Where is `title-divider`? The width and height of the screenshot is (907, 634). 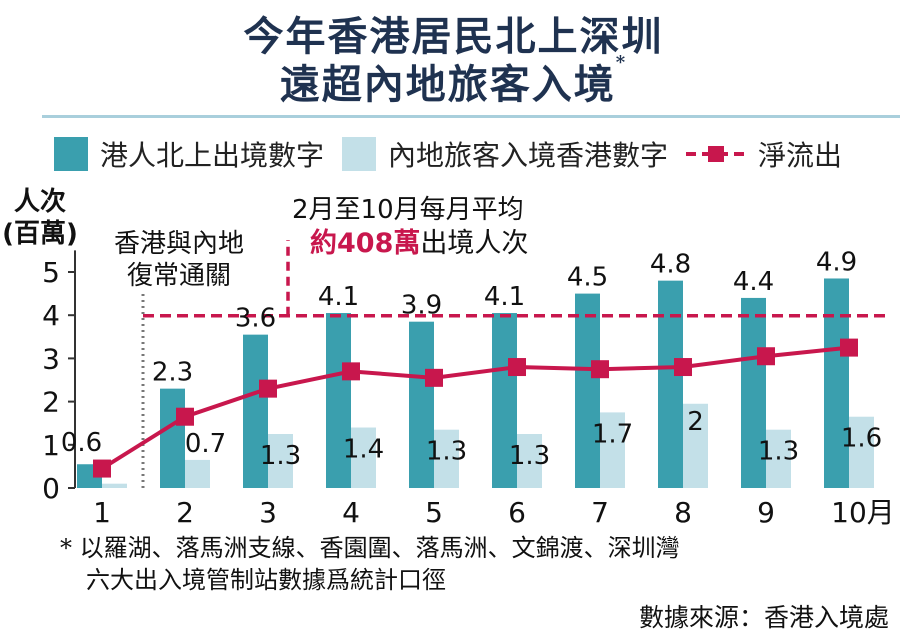
title-divider is located at coordinates (471, 116).